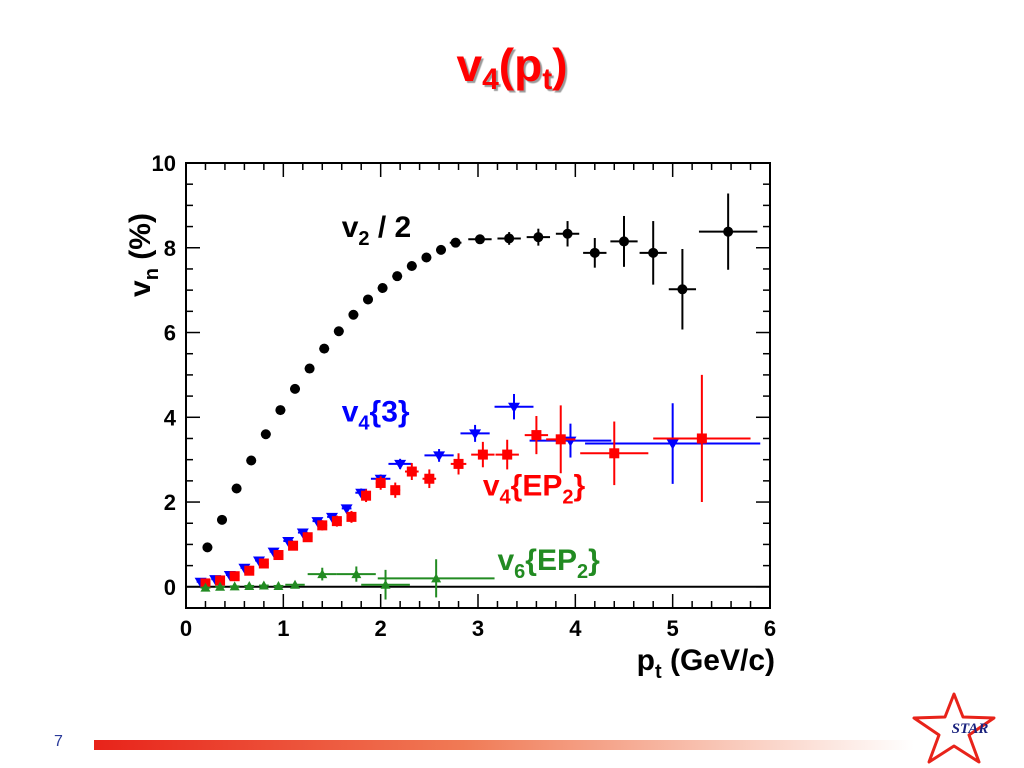 Image resolution: width=1024 pixels, height=768 pixels. I want to click on star-logo-text: STAR, so click(970, 729).